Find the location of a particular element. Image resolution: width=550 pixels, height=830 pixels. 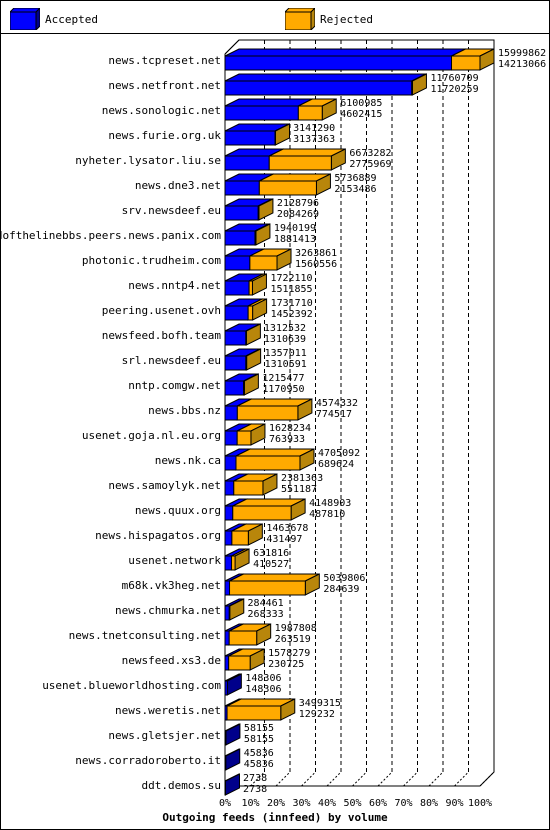

bar-rejected-top is located at coordinates (274, 577).